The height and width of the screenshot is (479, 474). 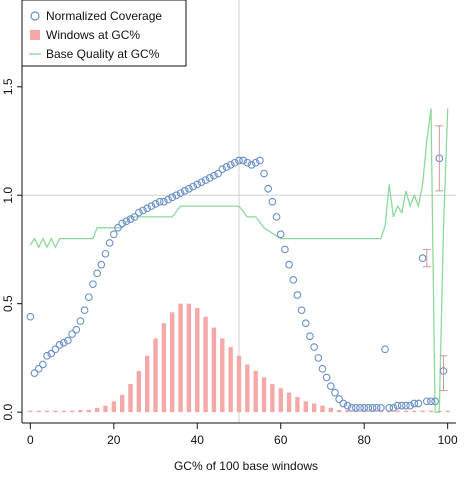 What do you see at coordinates (93, 35) in the screenshot?
I see `legend-label: Windows at GC%` at bounding box center [93, 35].